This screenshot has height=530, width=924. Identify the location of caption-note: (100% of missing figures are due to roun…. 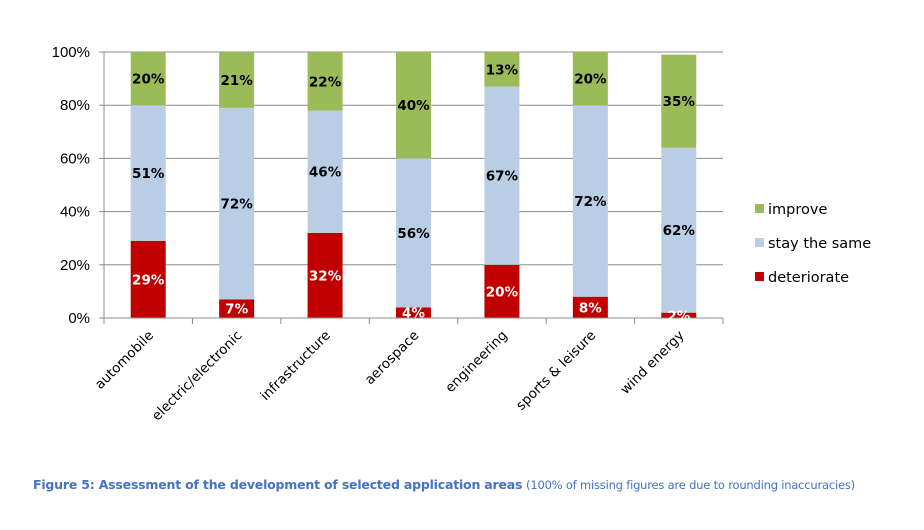
(690, 485).